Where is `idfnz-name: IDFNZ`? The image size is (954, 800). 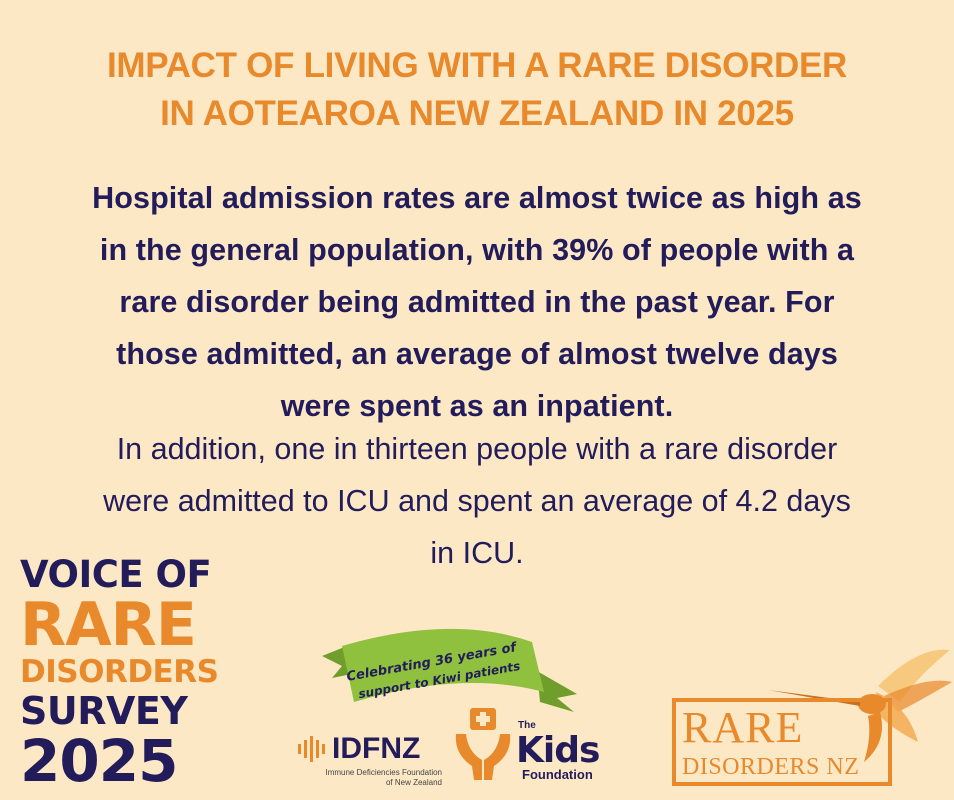
idfnz-name: IDFNZ is located at coordinates (376, 748).